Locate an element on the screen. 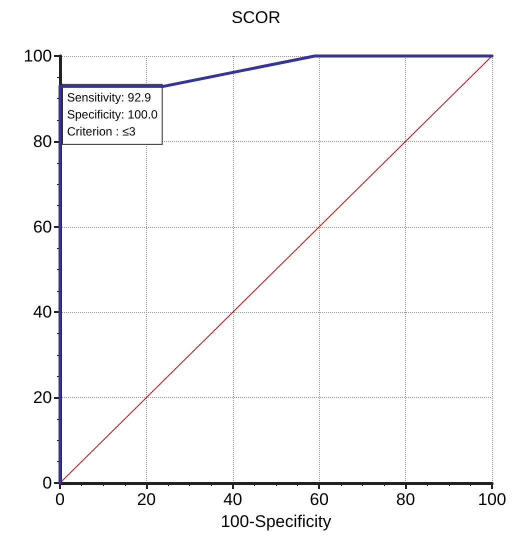 This screenshot has height=555, width=512. annotation: Sensitivity: 92.9 Specificity: 100.0 Criterion : ≤3 is located at coordinates (112, 114).